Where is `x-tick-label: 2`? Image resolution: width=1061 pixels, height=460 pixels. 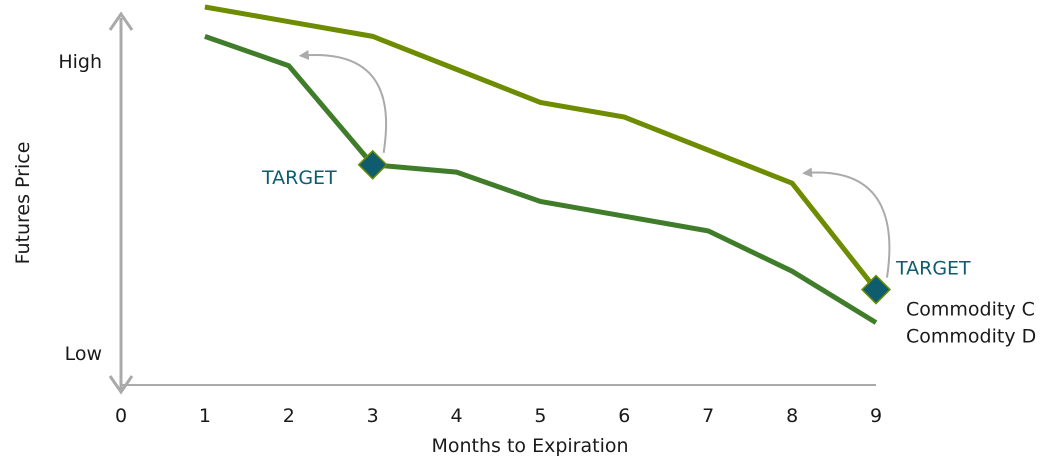 x-tick-label: 2 is located at coordinates (289, 416).